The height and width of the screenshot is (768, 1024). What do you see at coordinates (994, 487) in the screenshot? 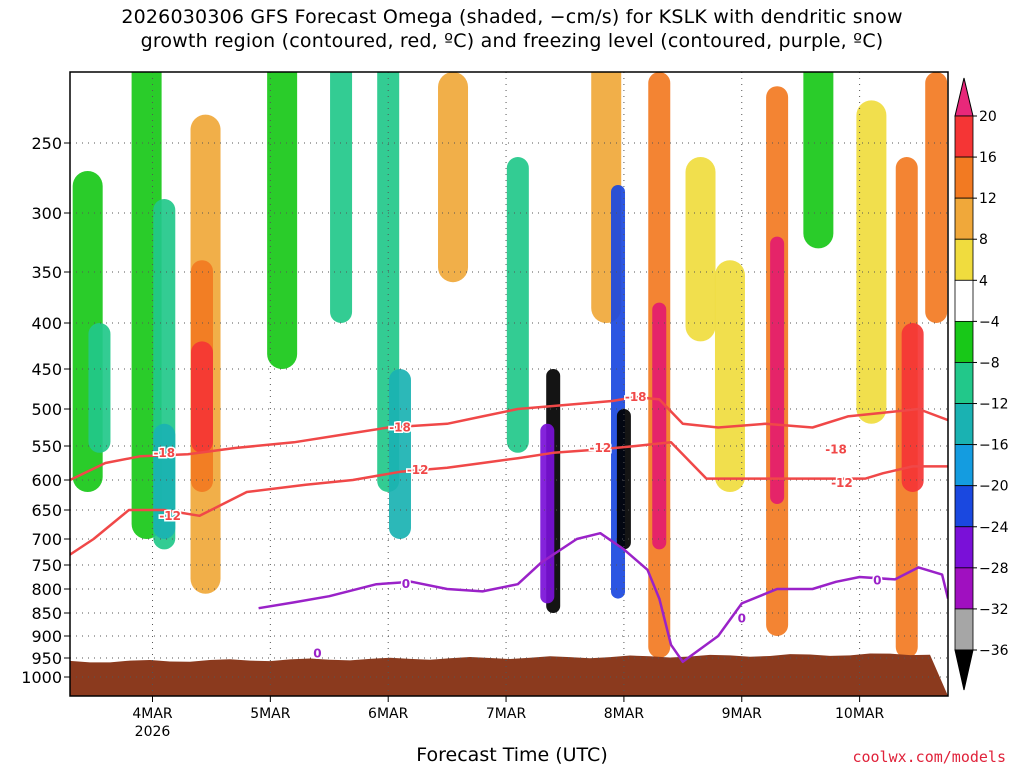
I see `colorbar-label: −20` at bounding box center [994, 487].